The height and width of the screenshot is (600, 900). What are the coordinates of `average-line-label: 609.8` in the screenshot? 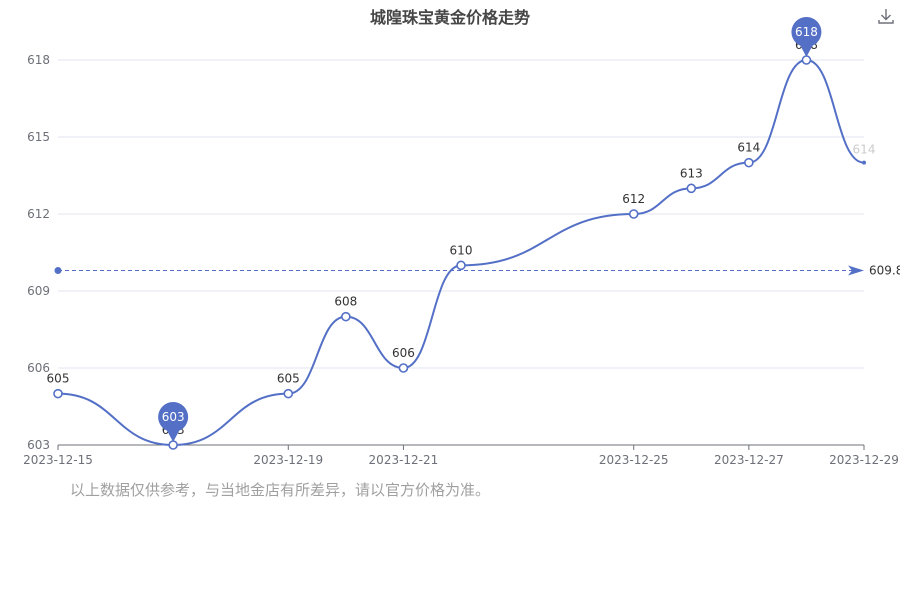 It's located at (884, 270).